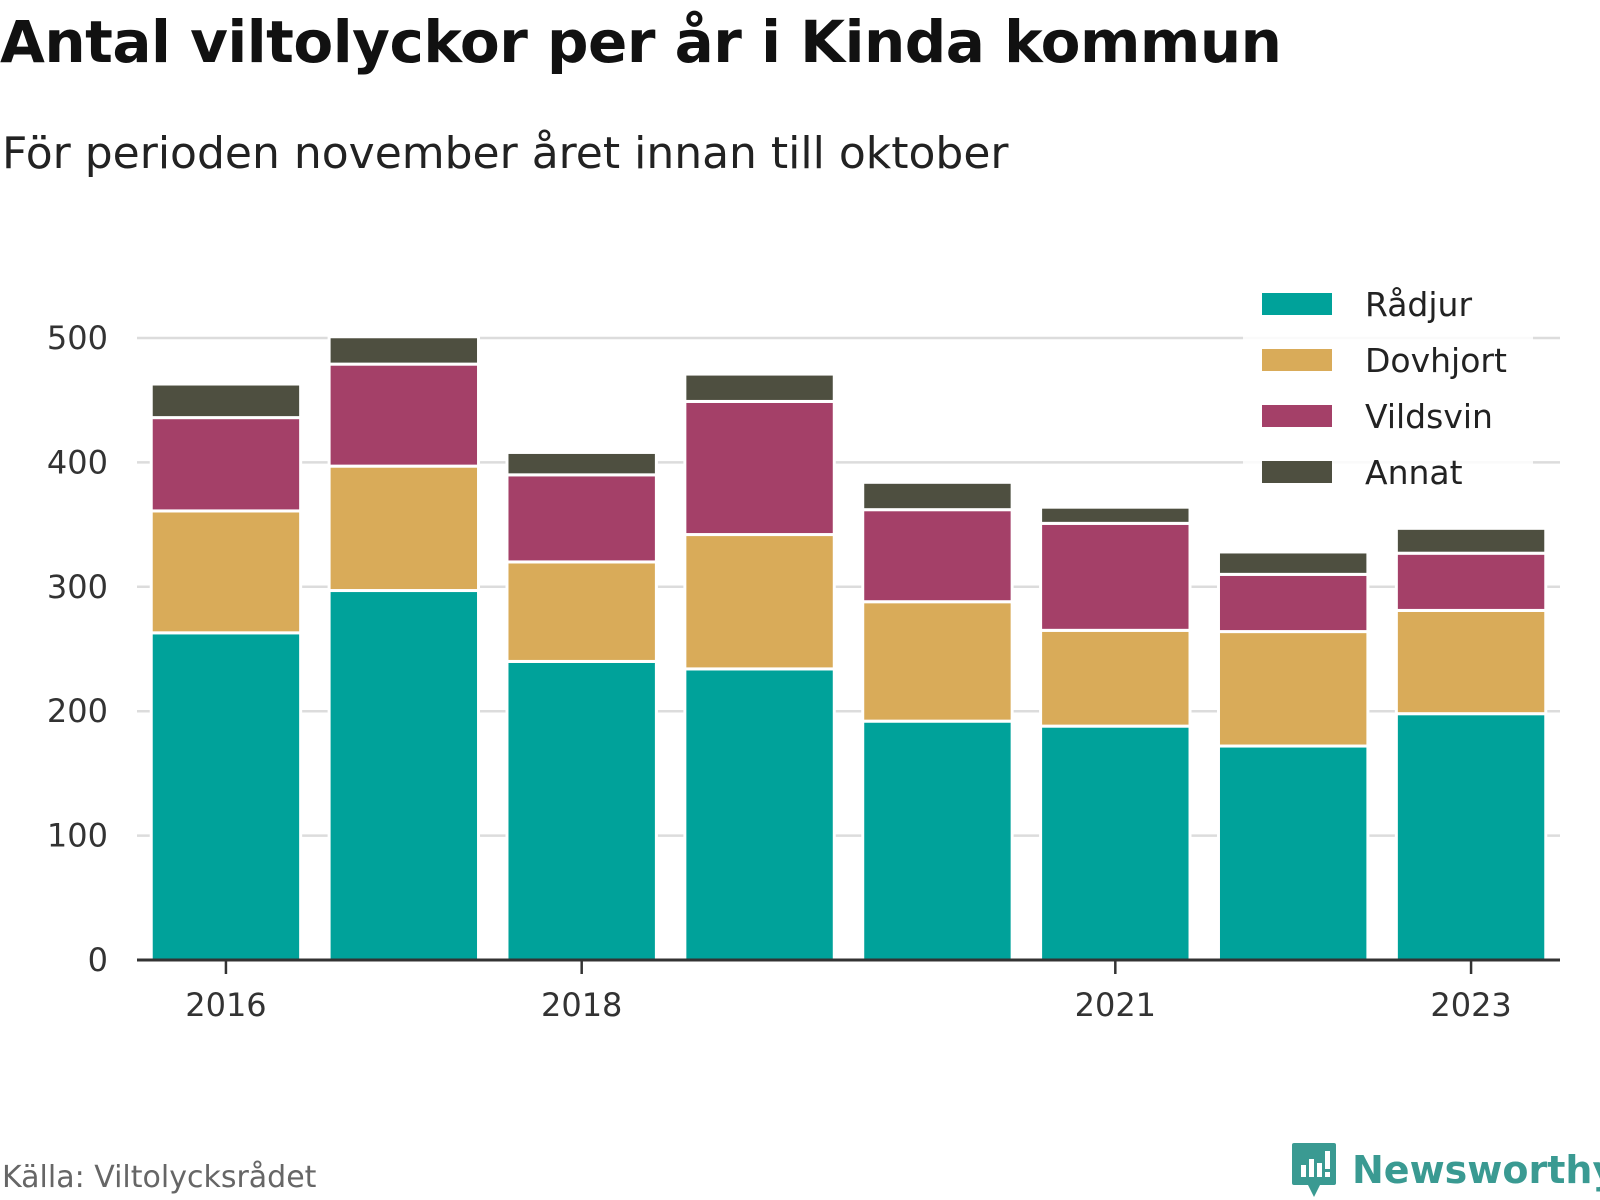  I want to click on y-tick-label: 100, so click(77, 836).